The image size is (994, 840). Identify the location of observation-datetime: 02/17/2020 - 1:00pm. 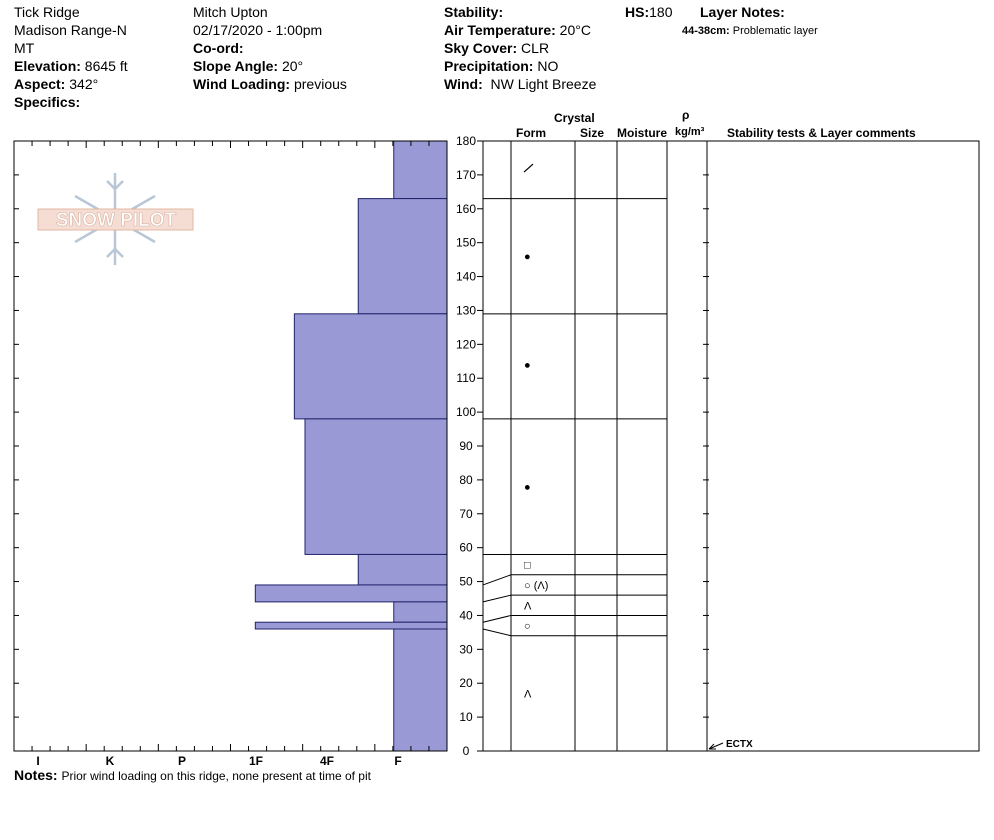
(258, 30).